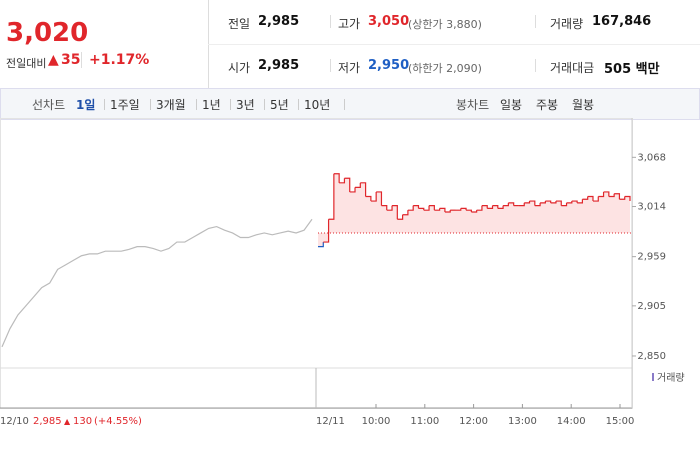 The width and height of the screenshot is (700, 450). What do you see at coordinates (245, 105) in the screenshot?
I see `tab: 3년` at bounding box center [245, 105].